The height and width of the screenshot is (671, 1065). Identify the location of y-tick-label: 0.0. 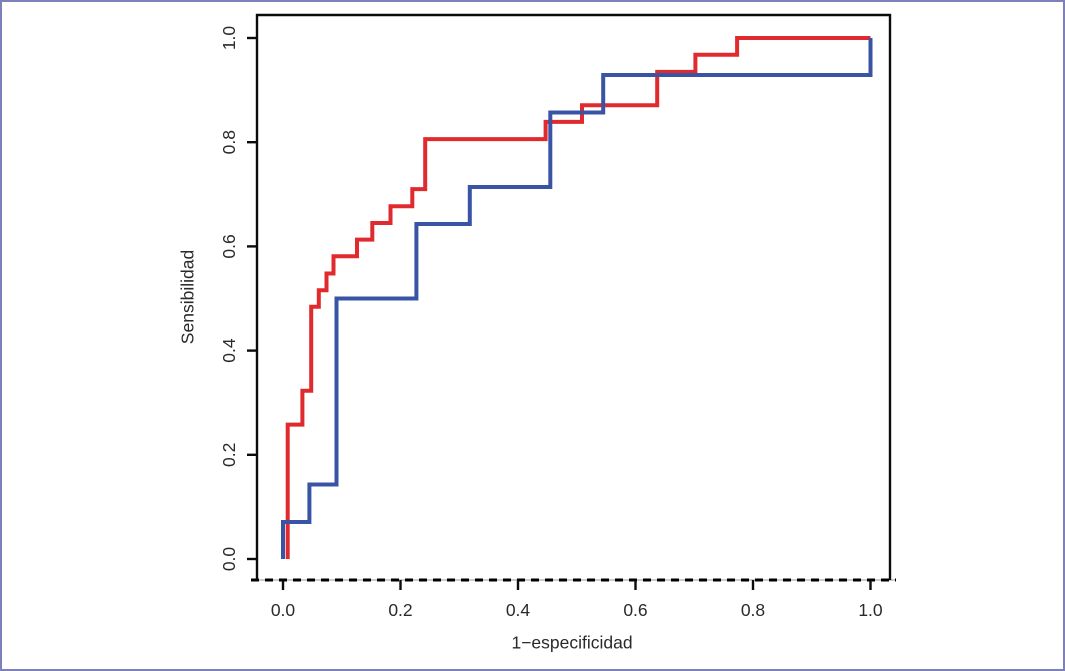
(229, 559).